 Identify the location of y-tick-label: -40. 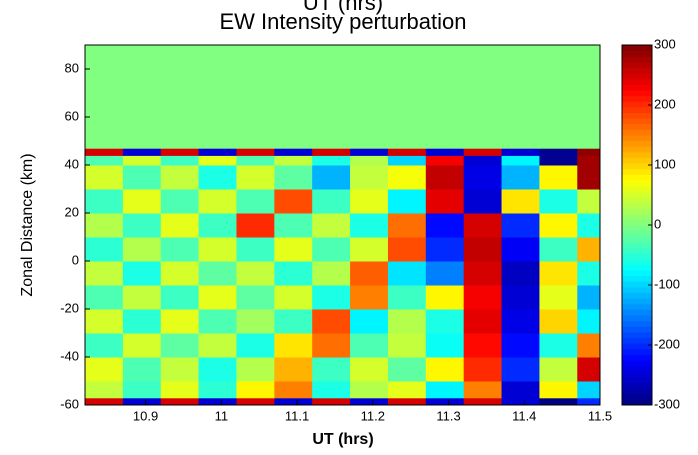
(69, 355).